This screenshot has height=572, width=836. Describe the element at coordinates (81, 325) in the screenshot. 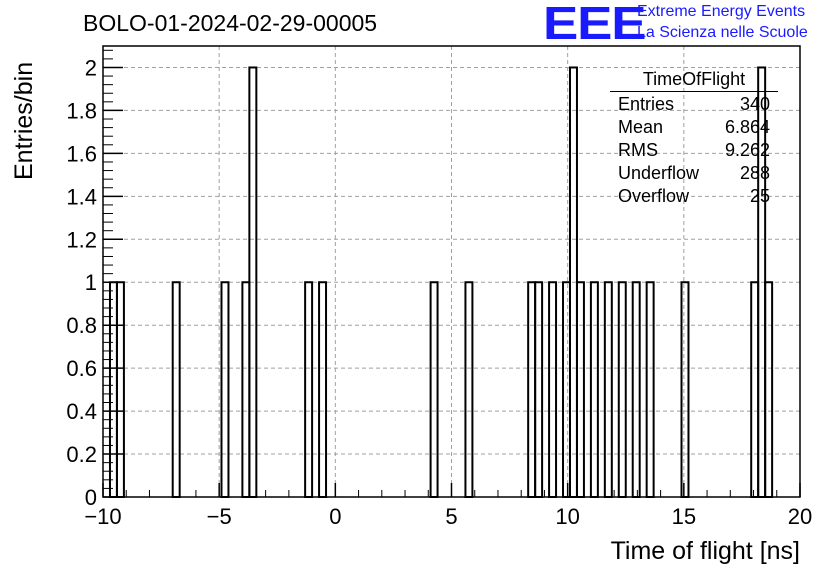

I see `y-tick-label: 0.8` at that location.